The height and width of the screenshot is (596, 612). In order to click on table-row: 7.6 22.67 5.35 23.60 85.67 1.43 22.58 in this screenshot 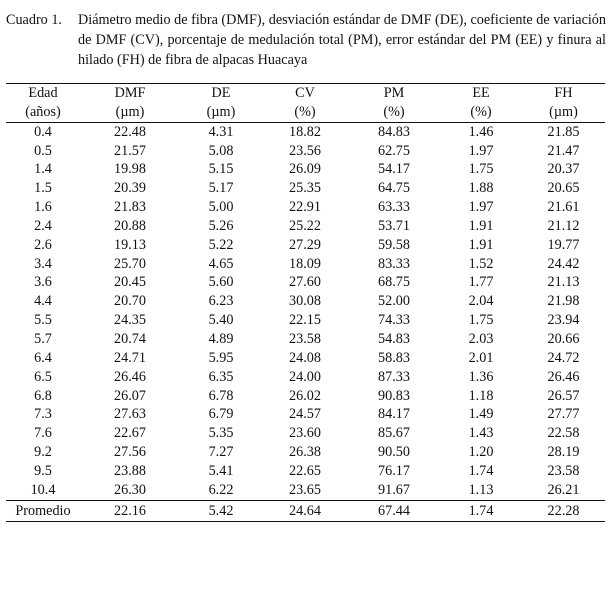, I will do `click(305, 433)`.